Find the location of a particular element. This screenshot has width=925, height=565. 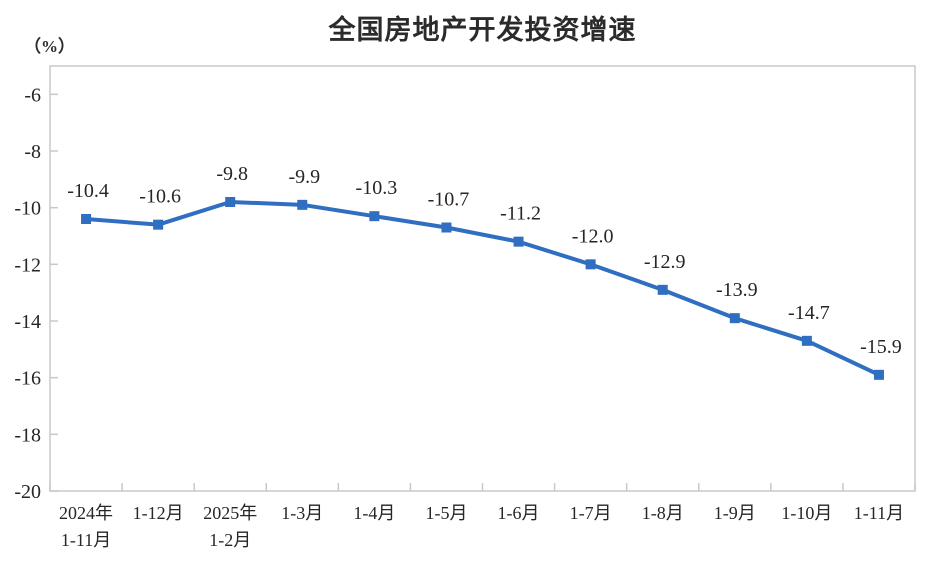

data-point-label: -9.9 is located at coordinates (304, 177).